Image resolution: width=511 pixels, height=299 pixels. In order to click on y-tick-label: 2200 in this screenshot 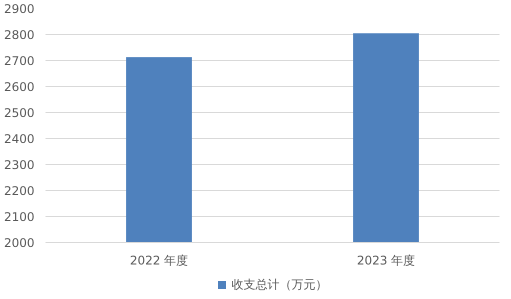, I will do `click(19, 191)`.